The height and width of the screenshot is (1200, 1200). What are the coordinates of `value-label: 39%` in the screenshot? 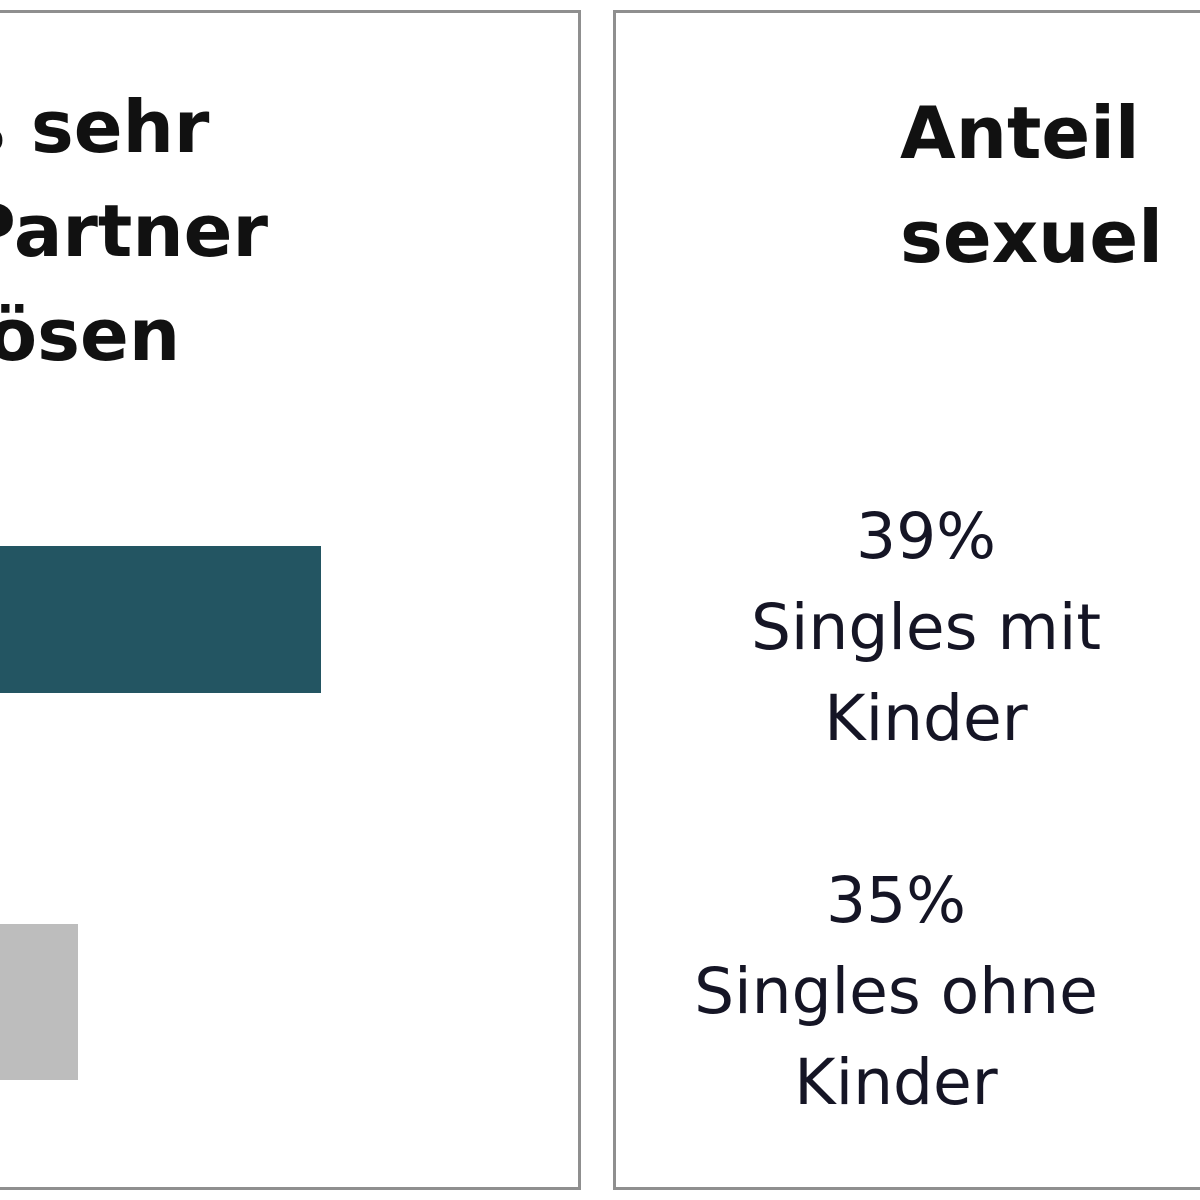 It's located at (926, 536).